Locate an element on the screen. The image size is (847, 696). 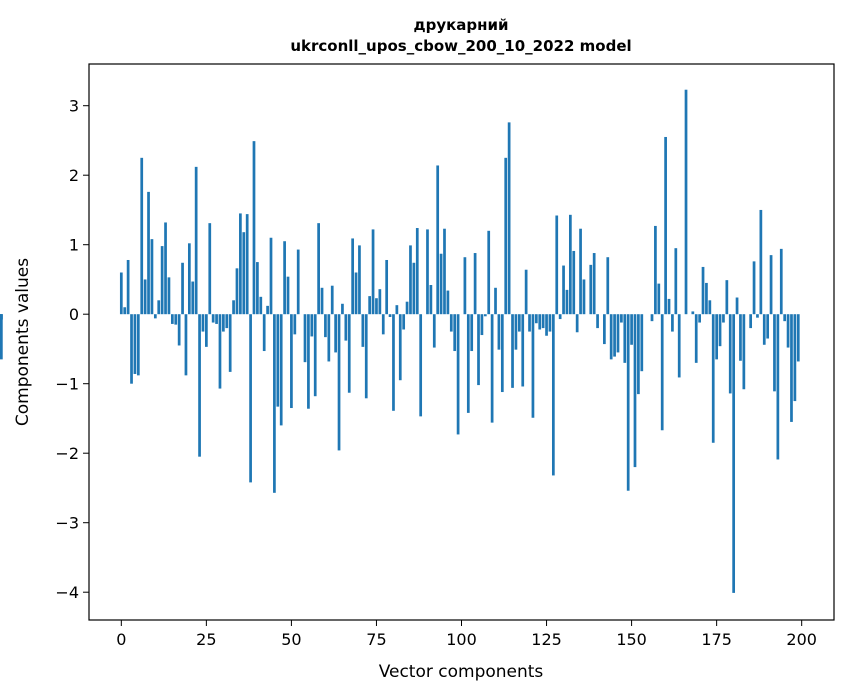
x-tick-label: 75 is located at coordinates (376, 639).